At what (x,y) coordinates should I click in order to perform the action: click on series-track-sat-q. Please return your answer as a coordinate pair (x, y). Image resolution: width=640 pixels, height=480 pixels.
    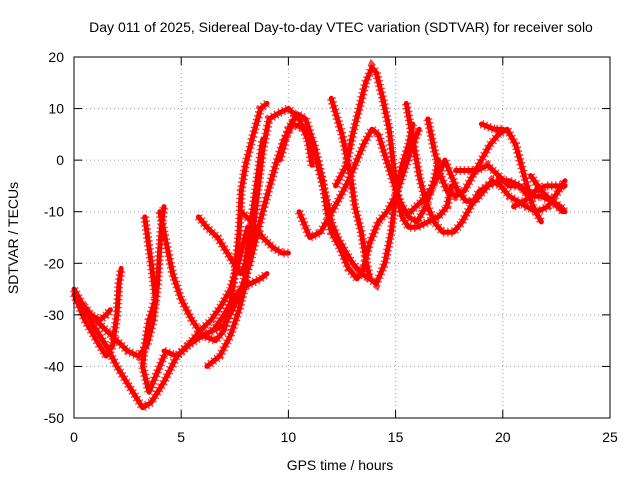
    Looking at the image, I should click on (484, 170).